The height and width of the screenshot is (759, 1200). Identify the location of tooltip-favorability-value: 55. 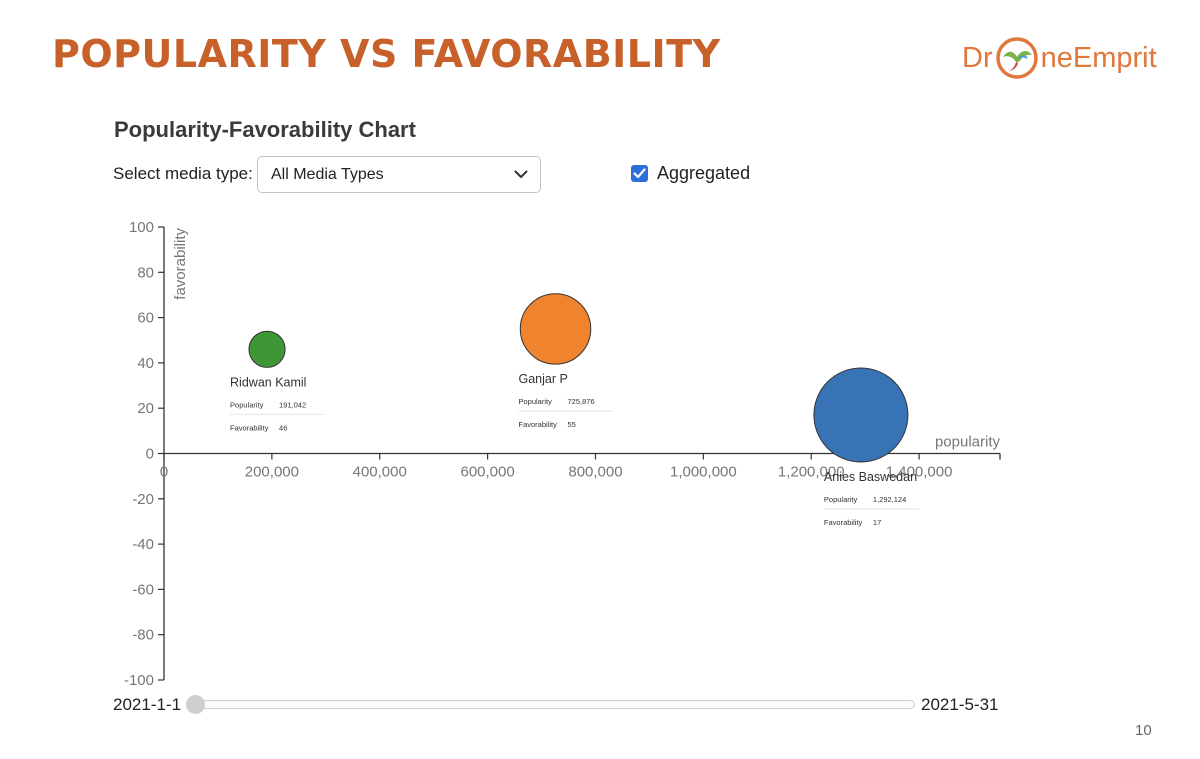
(572, 424).